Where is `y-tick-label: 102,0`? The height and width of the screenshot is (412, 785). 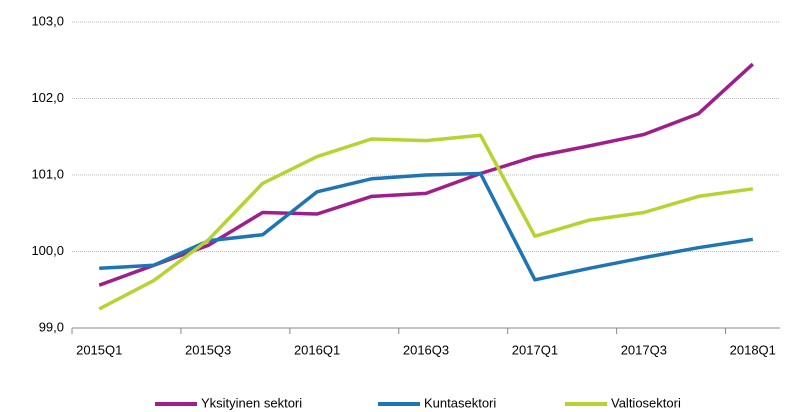
y-tick-label: 102,0 is located at coordinates (47, 97).